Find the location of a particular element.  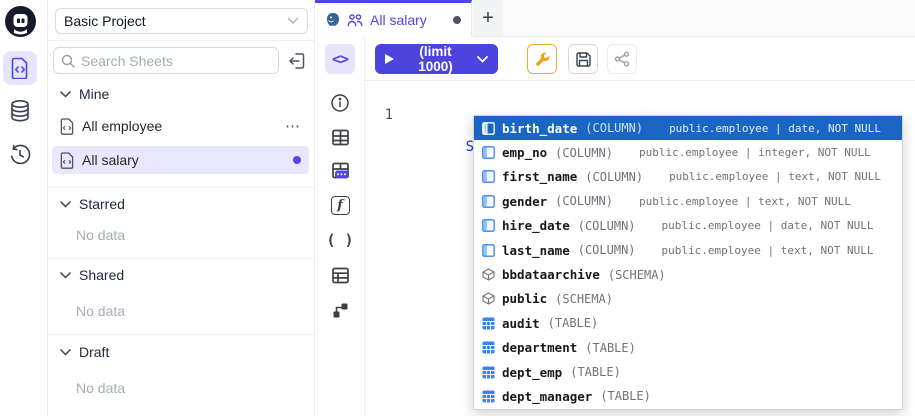

bytebase-logo is located at coordinates (20, 21).